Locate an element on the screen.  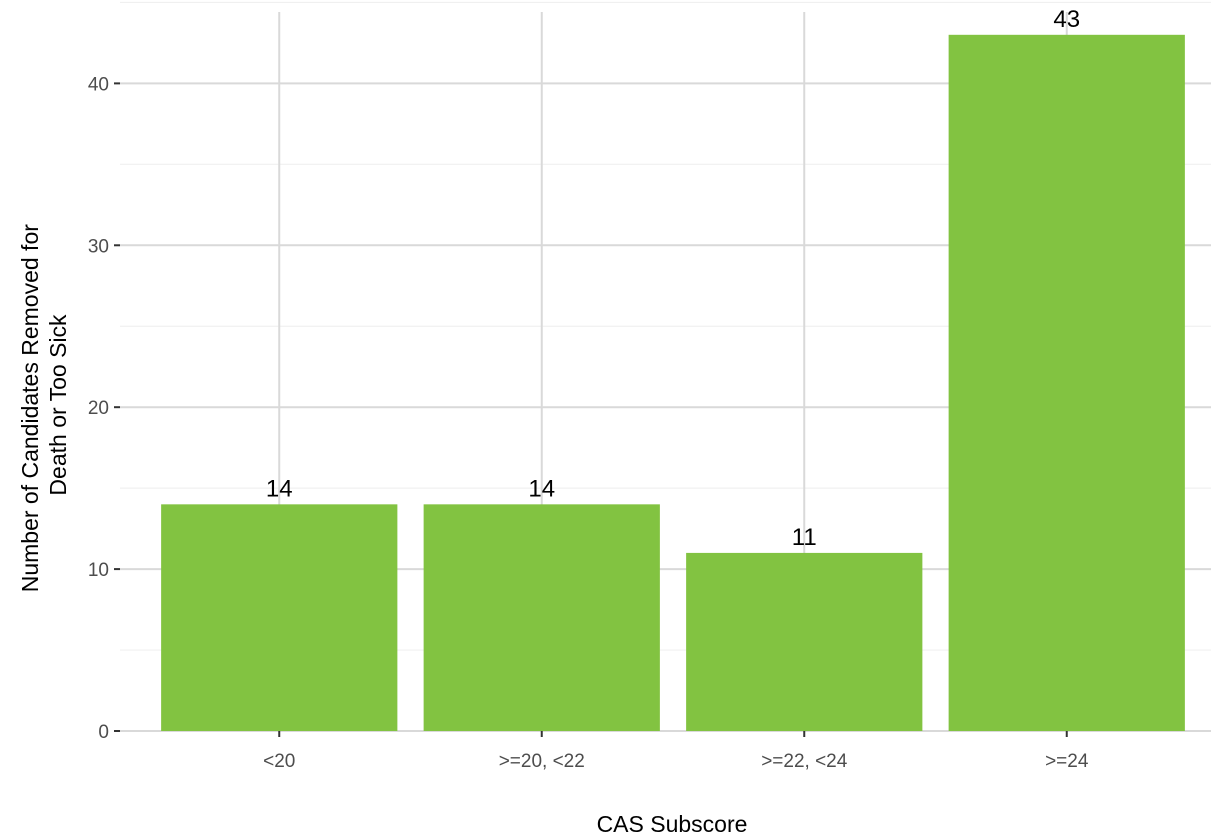
bar-value-label: 11 is located at coordinates (804, 537).